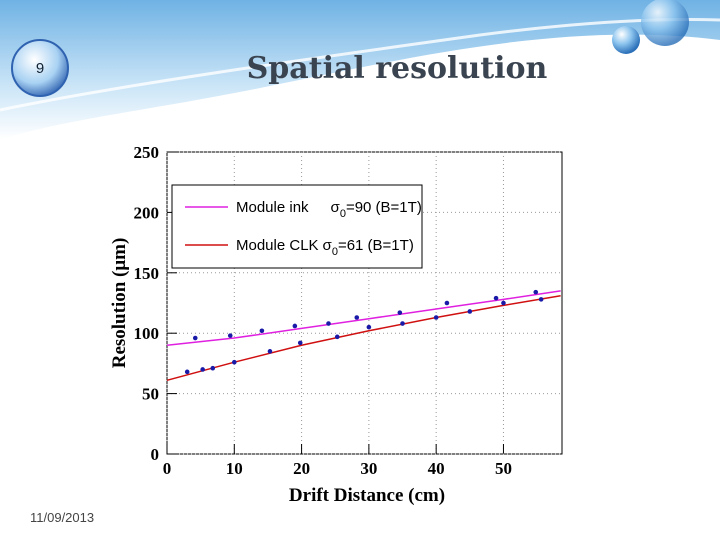 The width and height of the screenshot is (720, 540). What do you see at coordinates (155, 454) in the screenshot?
I see `y-tick-label: 0` at bounding box center [155, 454].